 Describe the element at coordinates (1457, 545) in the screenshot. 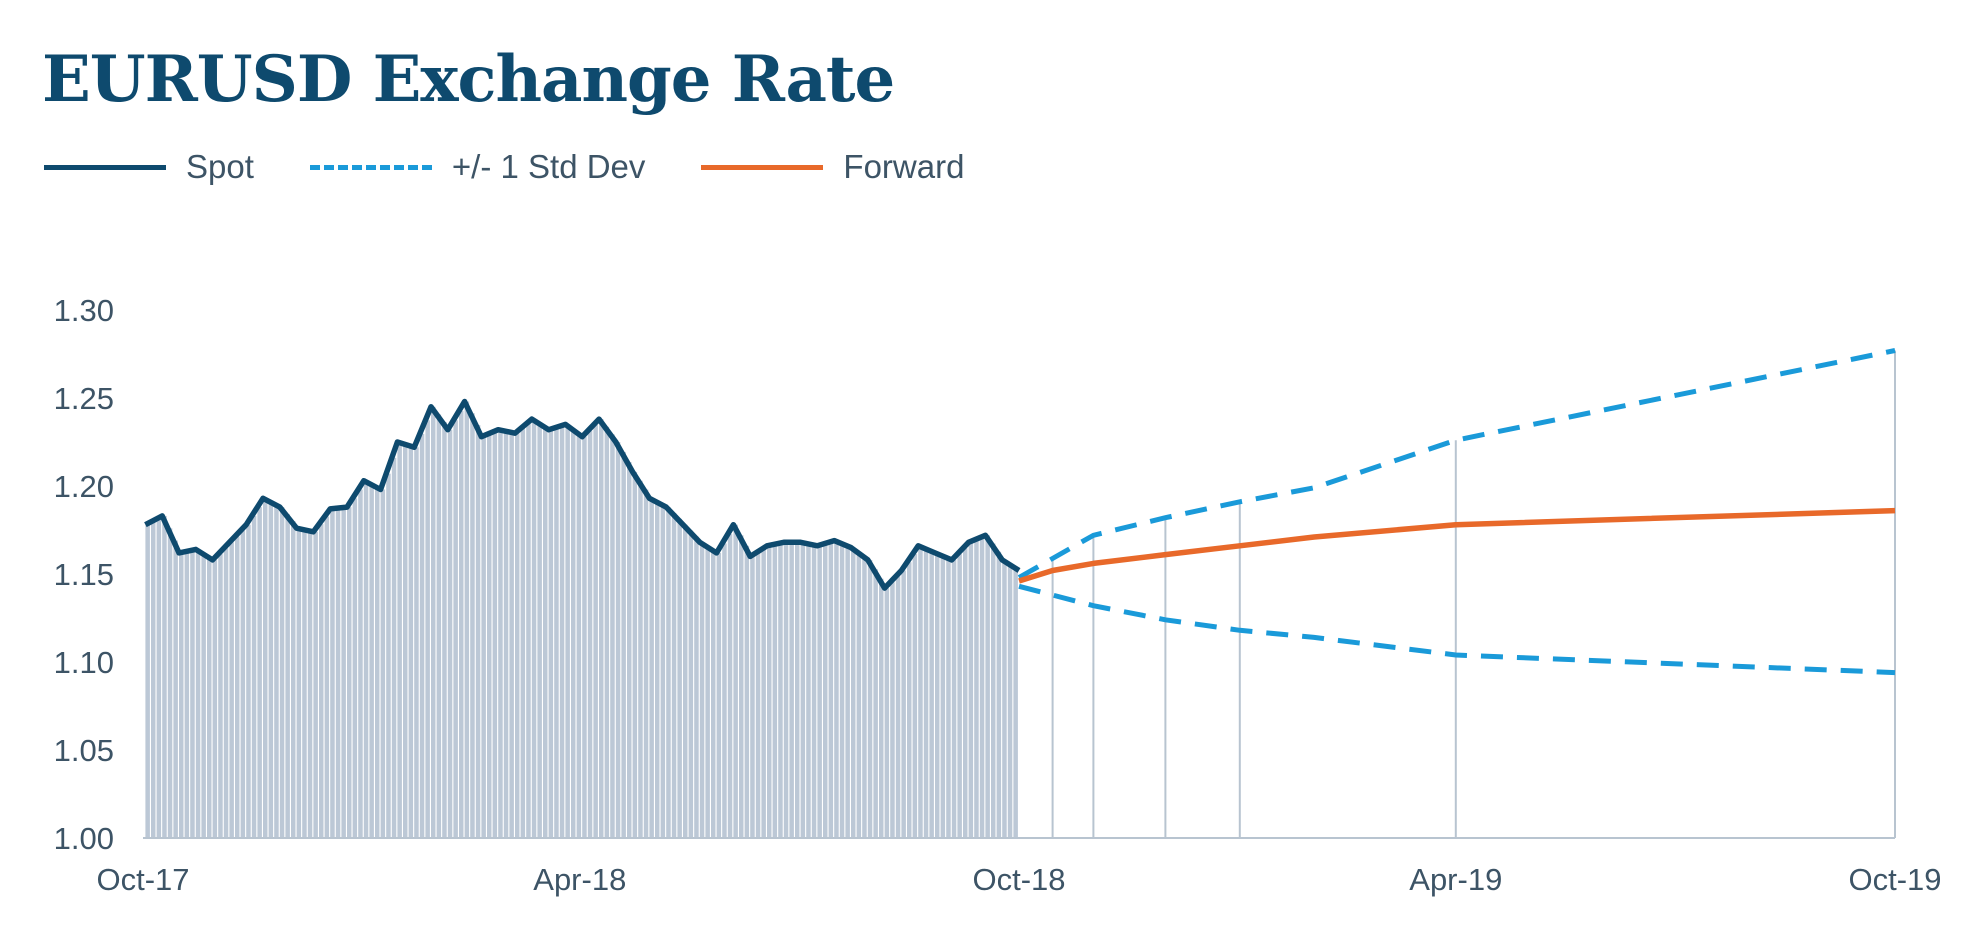

I see `forward-line` at that location.